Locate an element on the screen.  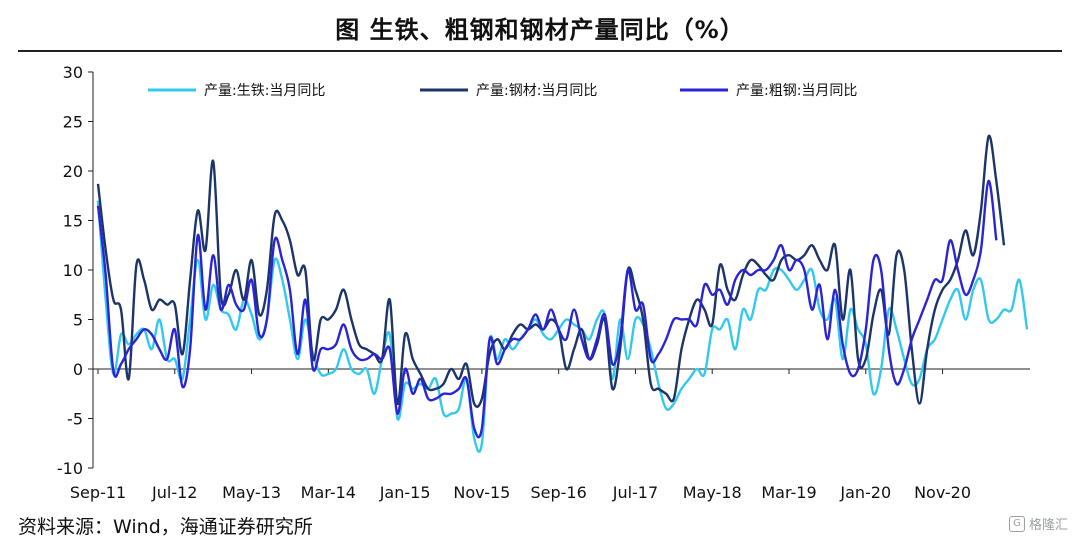
y-tick-label: -10 is located at coordinates (70, 468).